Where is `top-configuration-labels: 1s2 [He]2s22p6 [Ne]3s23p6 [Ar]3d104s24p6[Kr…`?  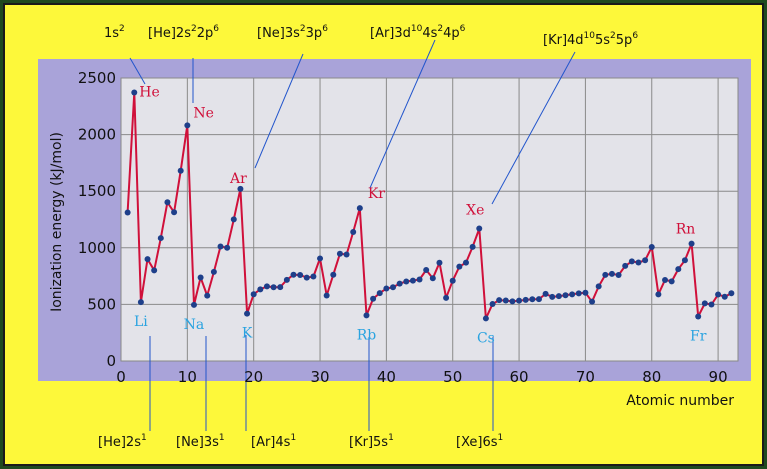
top-configuration-labels: 1s2 [He]2s22p6 [Ne]3s23p6 [Ar]3d104s24p6[Kr… is located at coordinates (371, 36).